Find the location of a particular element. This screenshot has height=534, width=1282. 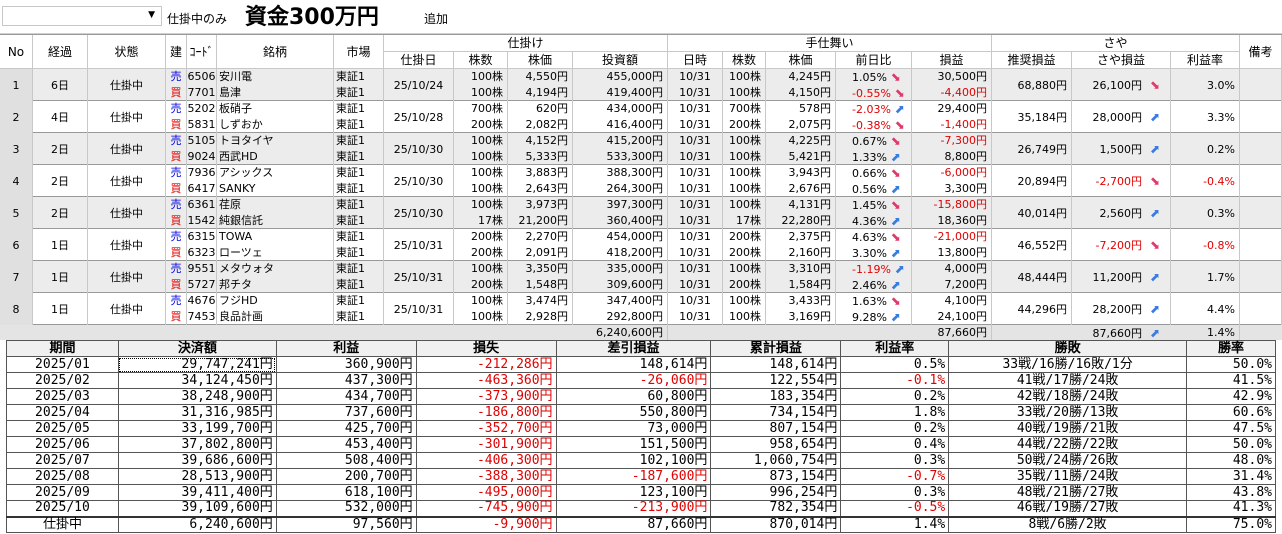

change-cell: 1.45% ⬊ 4.36% ⬈ is located at coordinates (874, 213).